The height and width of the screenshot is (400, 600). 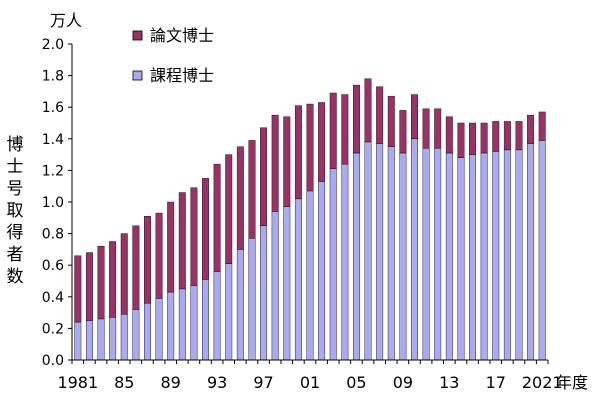 What do you see at coordinates (53, 140) in the screenshot?
I see `y-tick-label: 1.4` at bounding box center [53, 140].